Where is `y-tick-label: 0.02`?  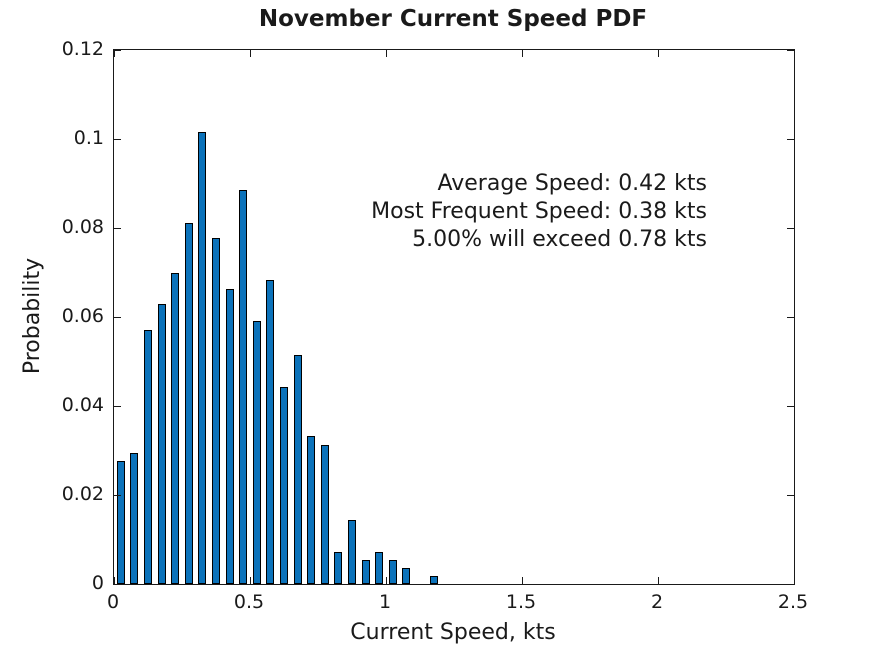
y-tick-label: 0.02 is located at coordinates (82, 494).